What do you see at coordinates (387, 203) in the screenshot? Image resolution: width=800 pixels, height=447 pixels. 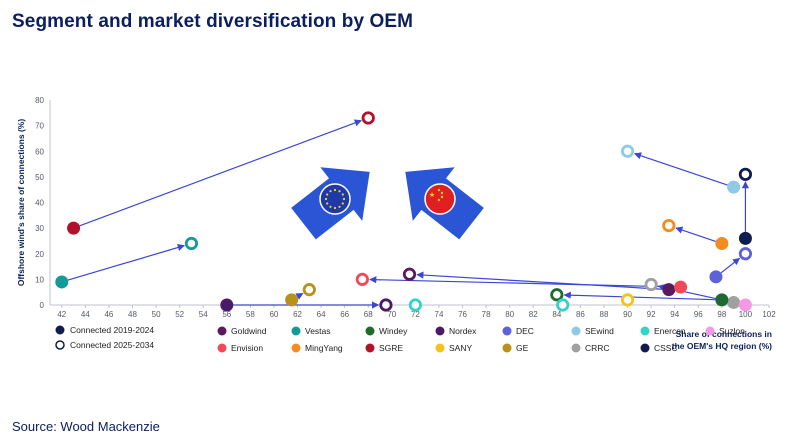 I see `direction-arrows` at bounding box center [387, 203].